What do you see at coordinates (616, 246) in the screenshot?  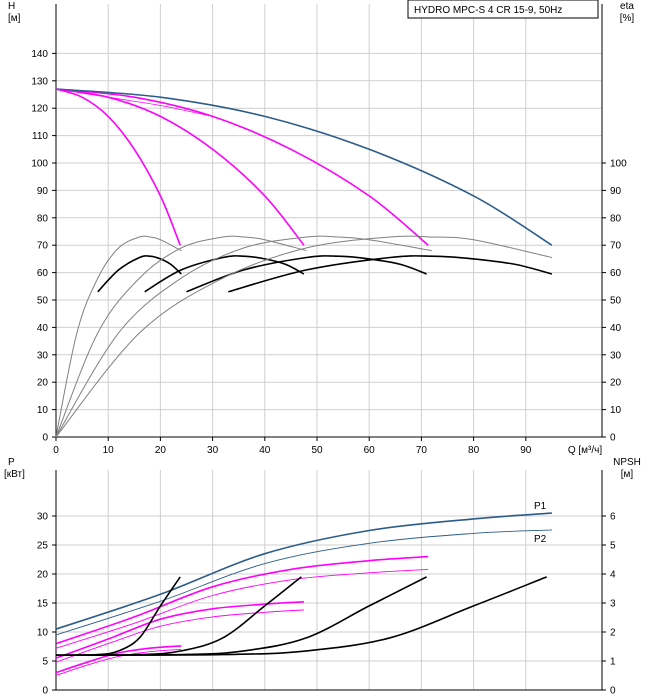 I see `y-tick-label-right: 70` at bounding box center [616, 246].